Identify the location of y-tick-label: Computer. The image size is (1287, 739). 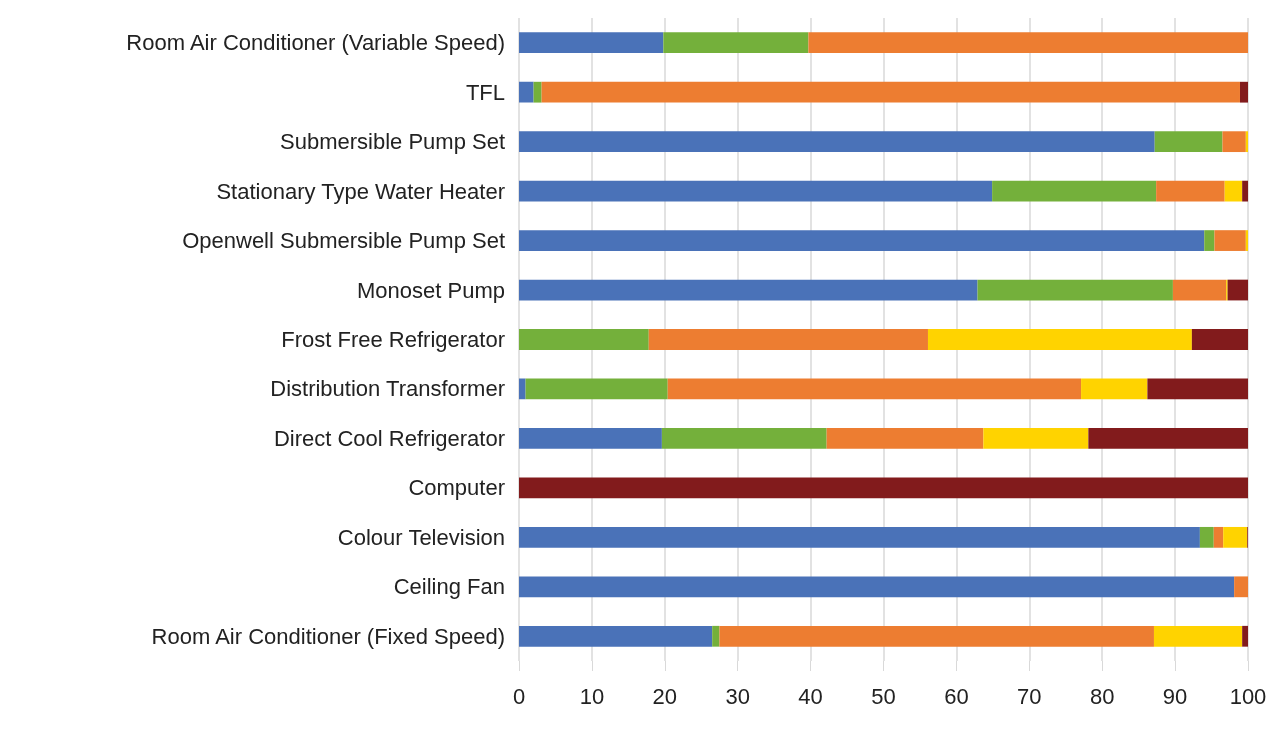
(456, 488).